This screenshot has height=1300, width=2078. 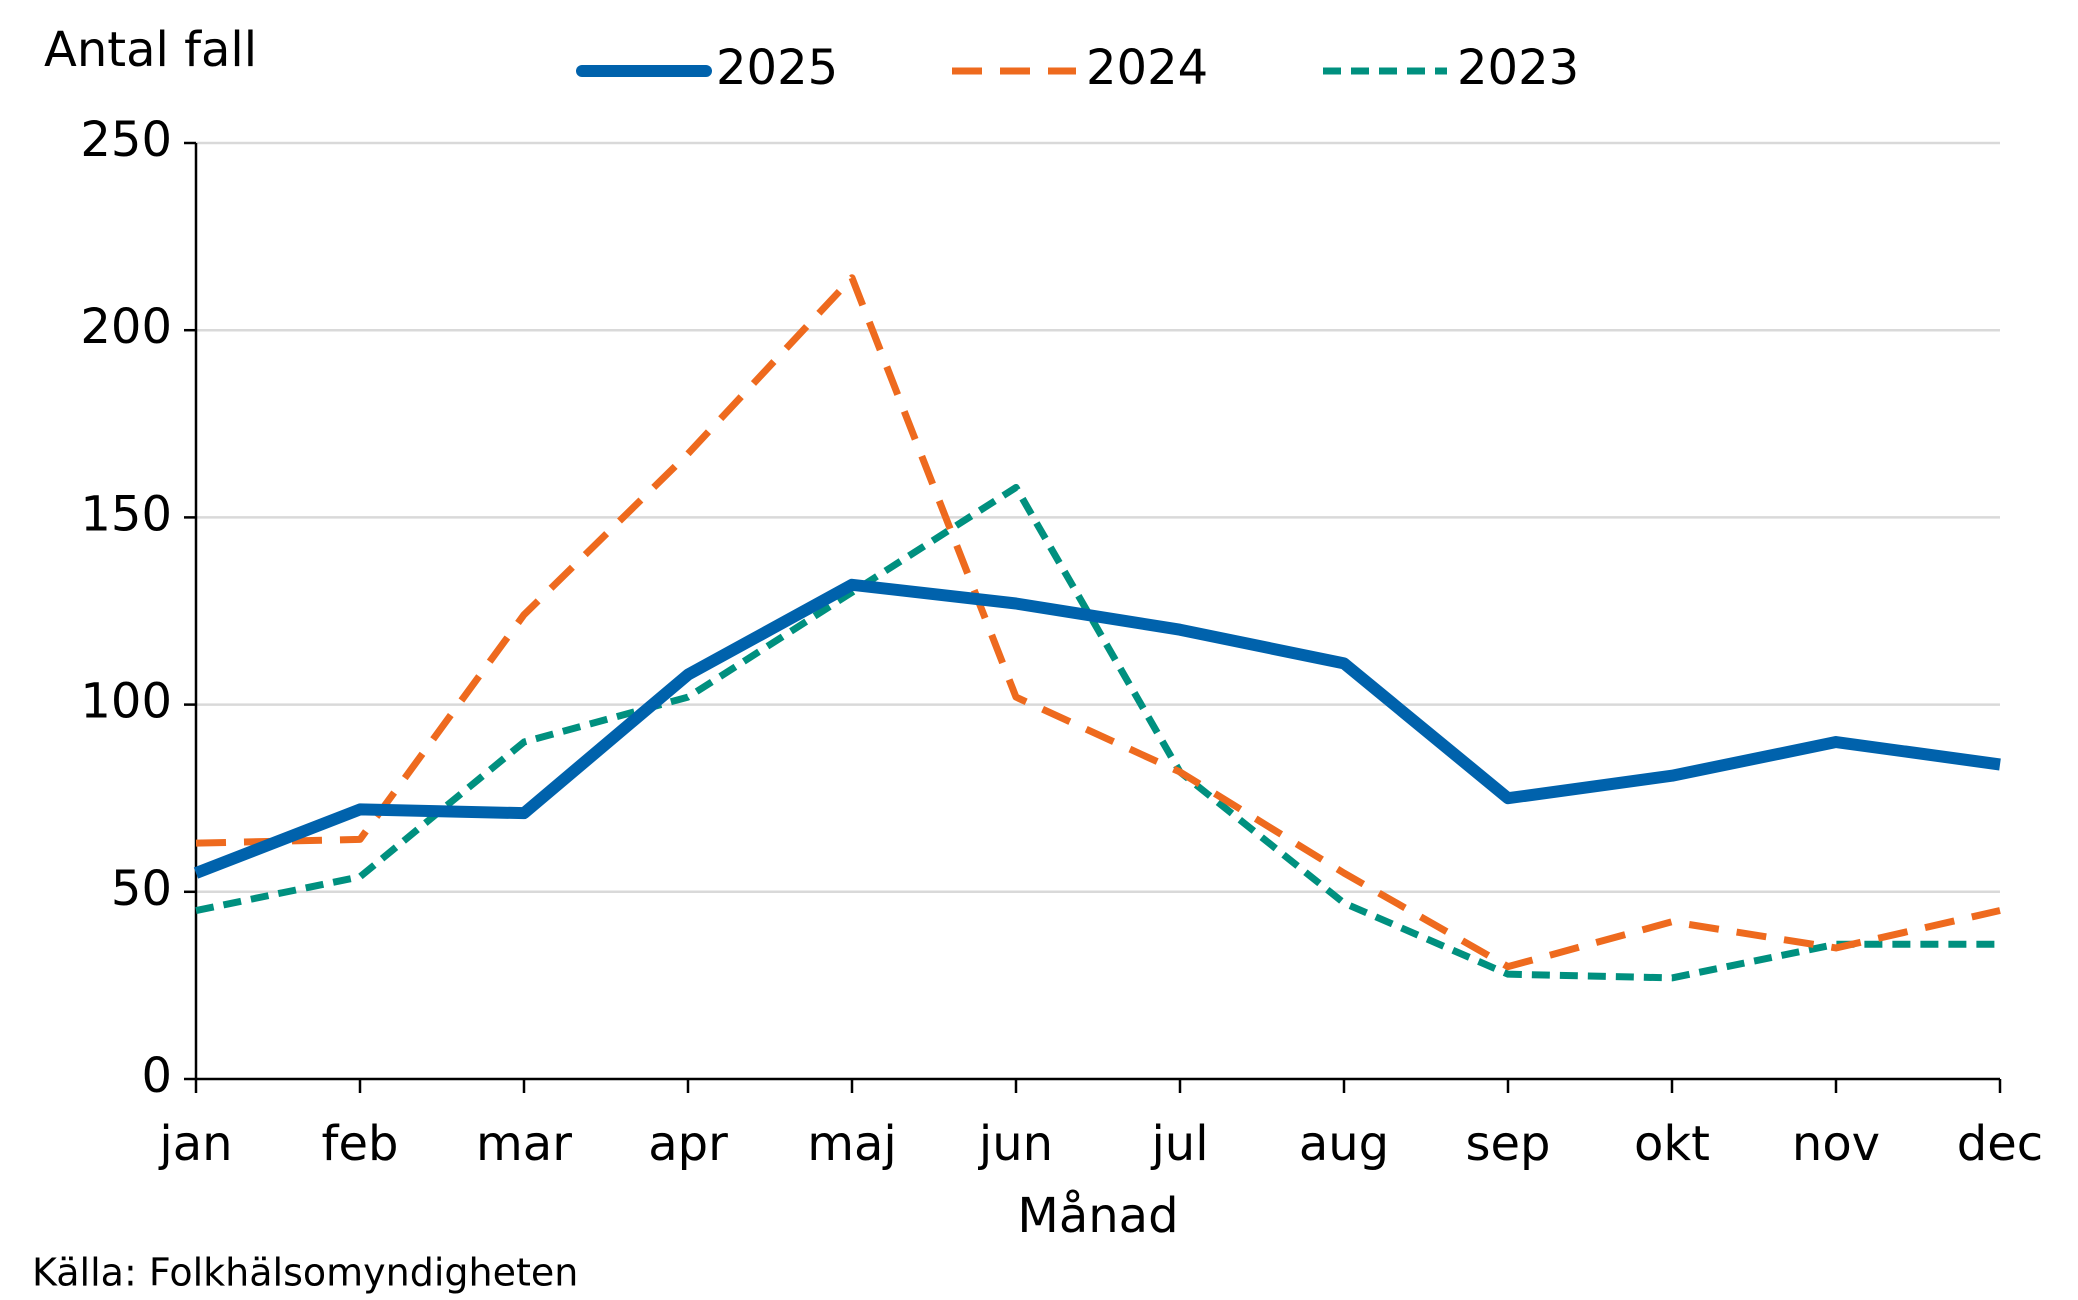 I want to click on legend-label: 2025, so click(x=777, y=68).